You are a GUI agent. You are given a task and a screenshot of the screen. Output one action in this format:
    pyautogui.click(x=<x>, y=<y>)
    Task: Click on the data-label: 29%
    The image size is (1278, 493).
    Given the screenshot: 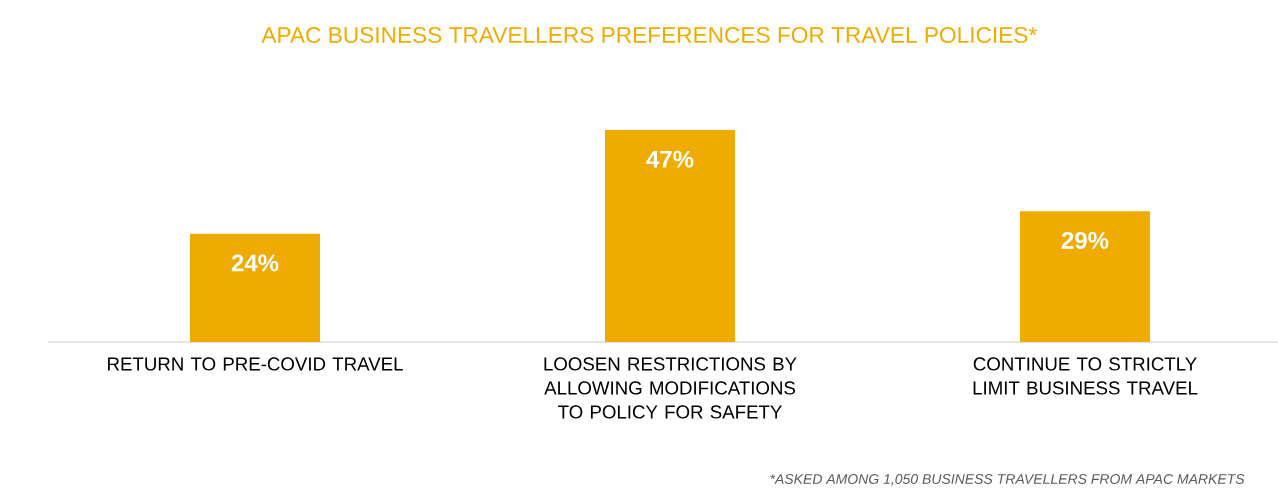 What is the action you would take?
    pyautogui.click(x=1085, y=240)
    